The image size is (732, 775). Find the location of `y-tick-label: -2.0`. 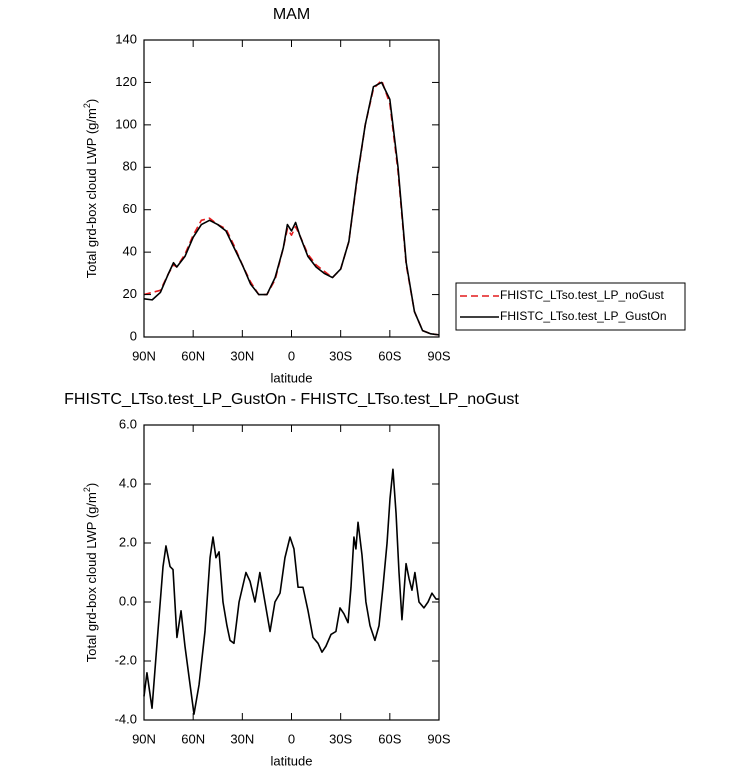

y-tick-label: -2.0 is located at coordinates (126, 659).